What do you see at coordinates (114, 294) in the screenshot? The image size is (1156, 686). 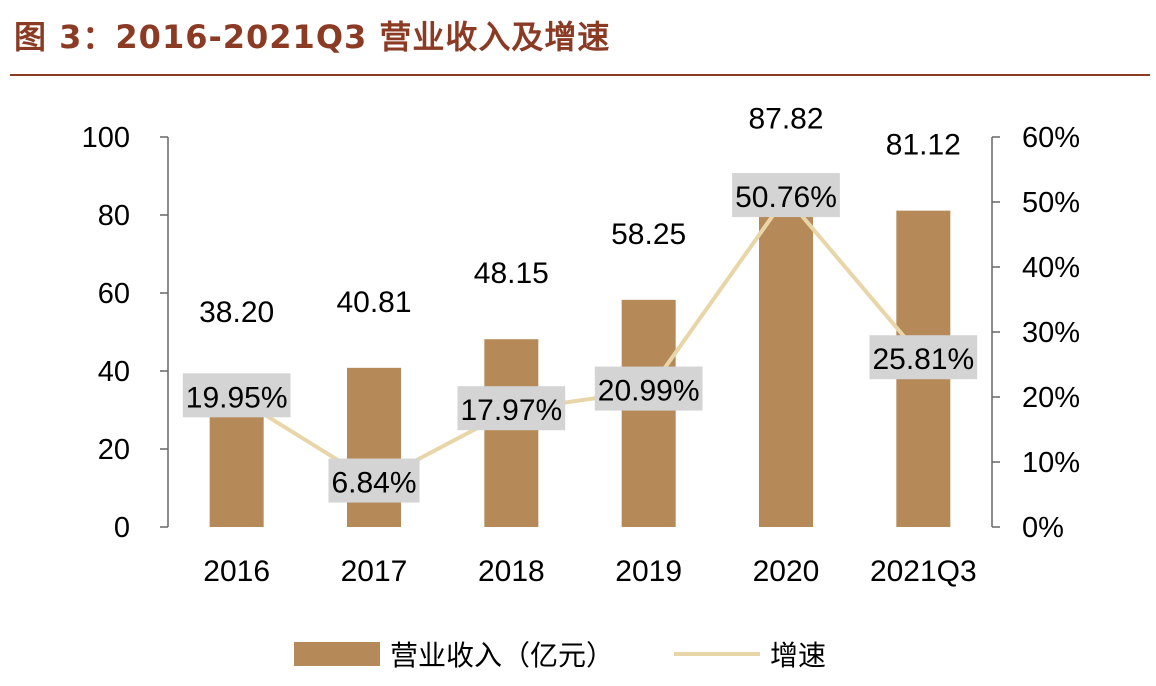 I see `left-axis-tick-label: 60` at bounding box center [114, 294].